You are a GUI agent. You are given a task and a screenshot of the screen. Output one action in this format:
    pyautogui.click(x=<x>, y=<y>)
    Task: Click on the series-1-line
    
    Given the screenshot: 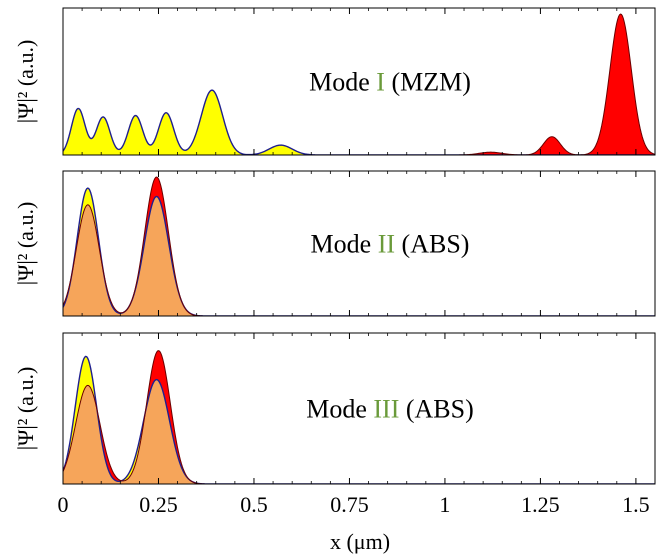 What is the action you would take?
    pyautogui.click(x=359, y=122)
    